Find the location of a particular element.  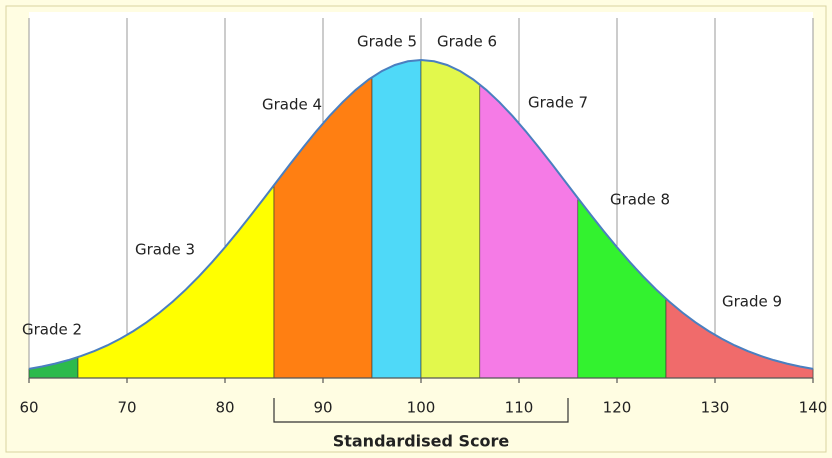

grade-label: Grade 8 is located at coordinates (640, 200).